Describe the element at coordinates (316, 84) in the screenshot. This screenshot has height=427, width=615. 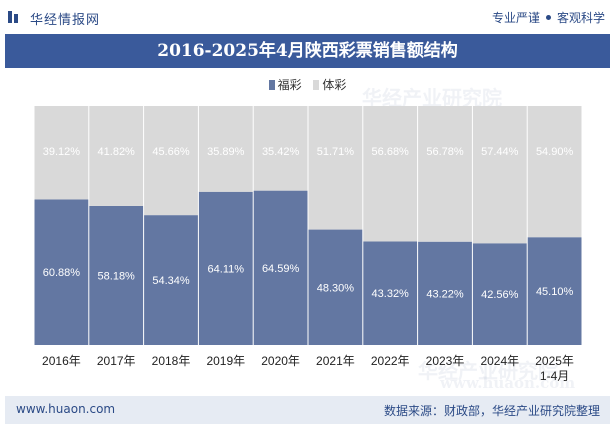
I see `legend-swatch-ticai` at that location.